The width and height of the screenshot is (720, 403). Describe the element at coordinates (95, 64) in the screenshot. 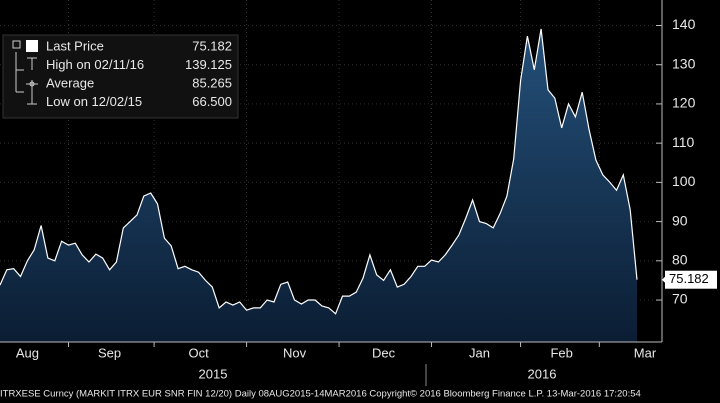

I see `legend-label: High on 02/11/16` at that location.